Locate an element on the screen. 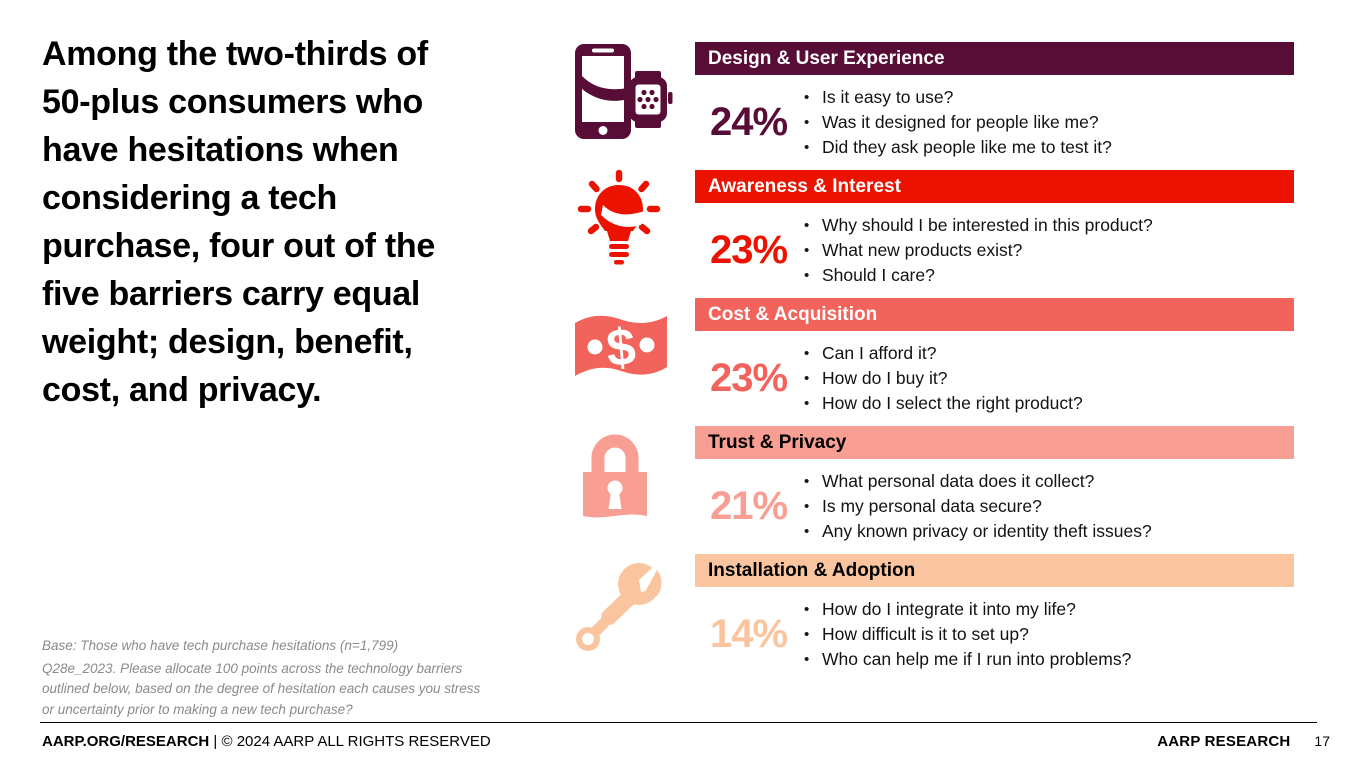 The width and height of the screenshot is (1357, 777). headline-line: five barriers carry equal is located at coordinates (231, 294).